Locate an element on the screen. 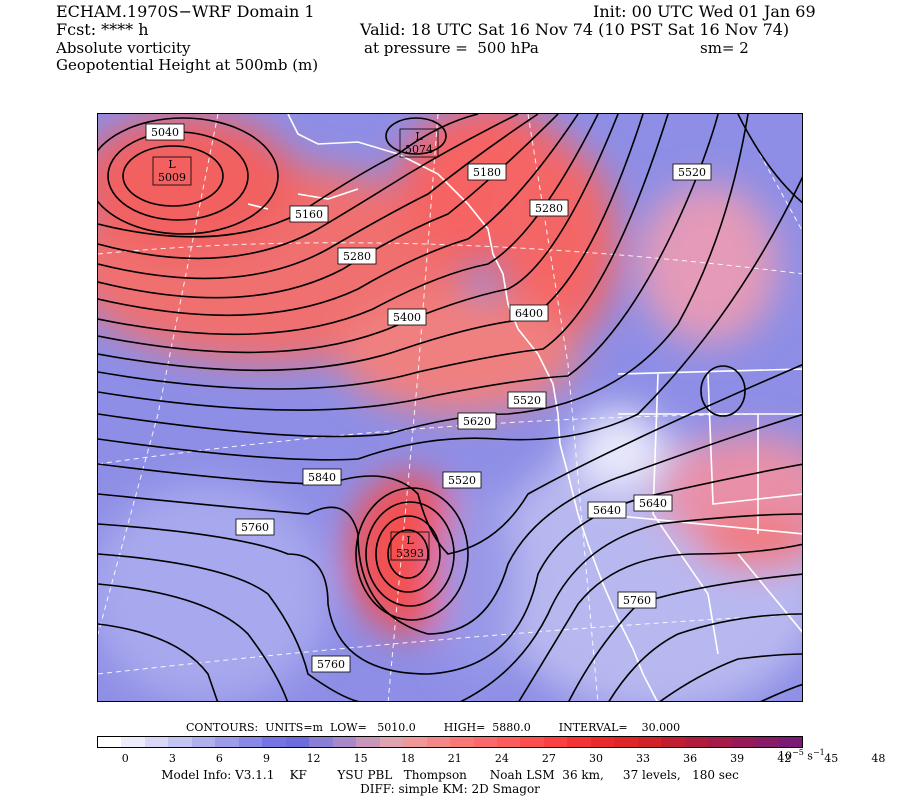  svg-text: 5040 is located at coordinates (165, 132).